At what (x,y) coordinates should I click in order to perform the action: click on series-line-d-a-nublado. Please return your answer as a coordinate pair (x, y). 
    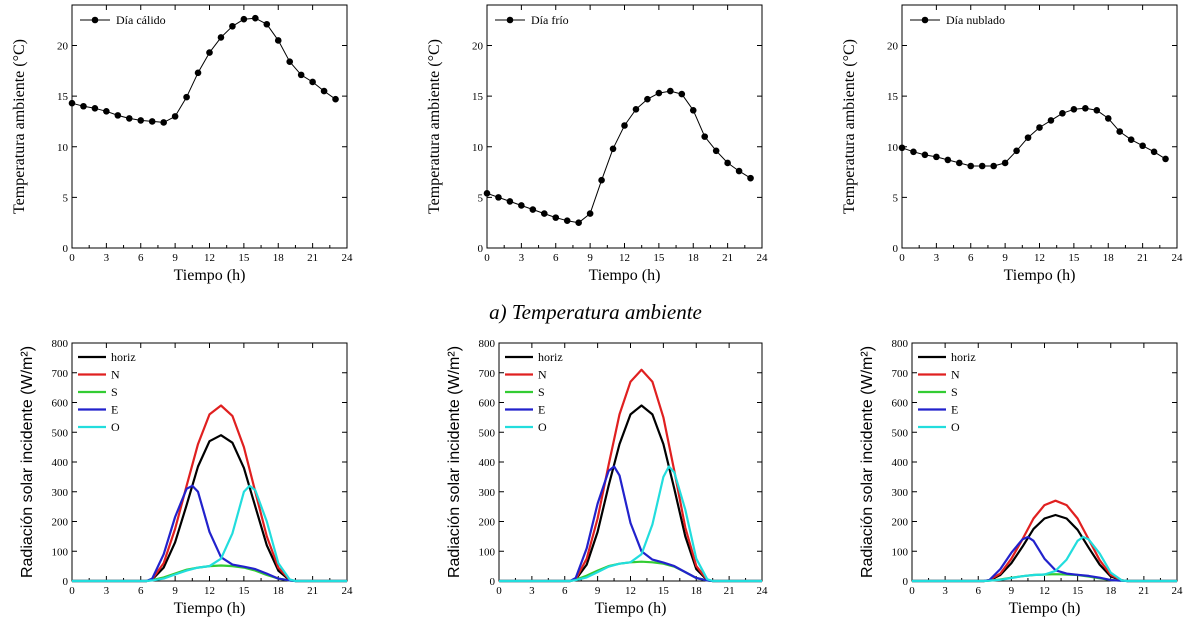
    Looking at the image, I should click on (1033, 137).